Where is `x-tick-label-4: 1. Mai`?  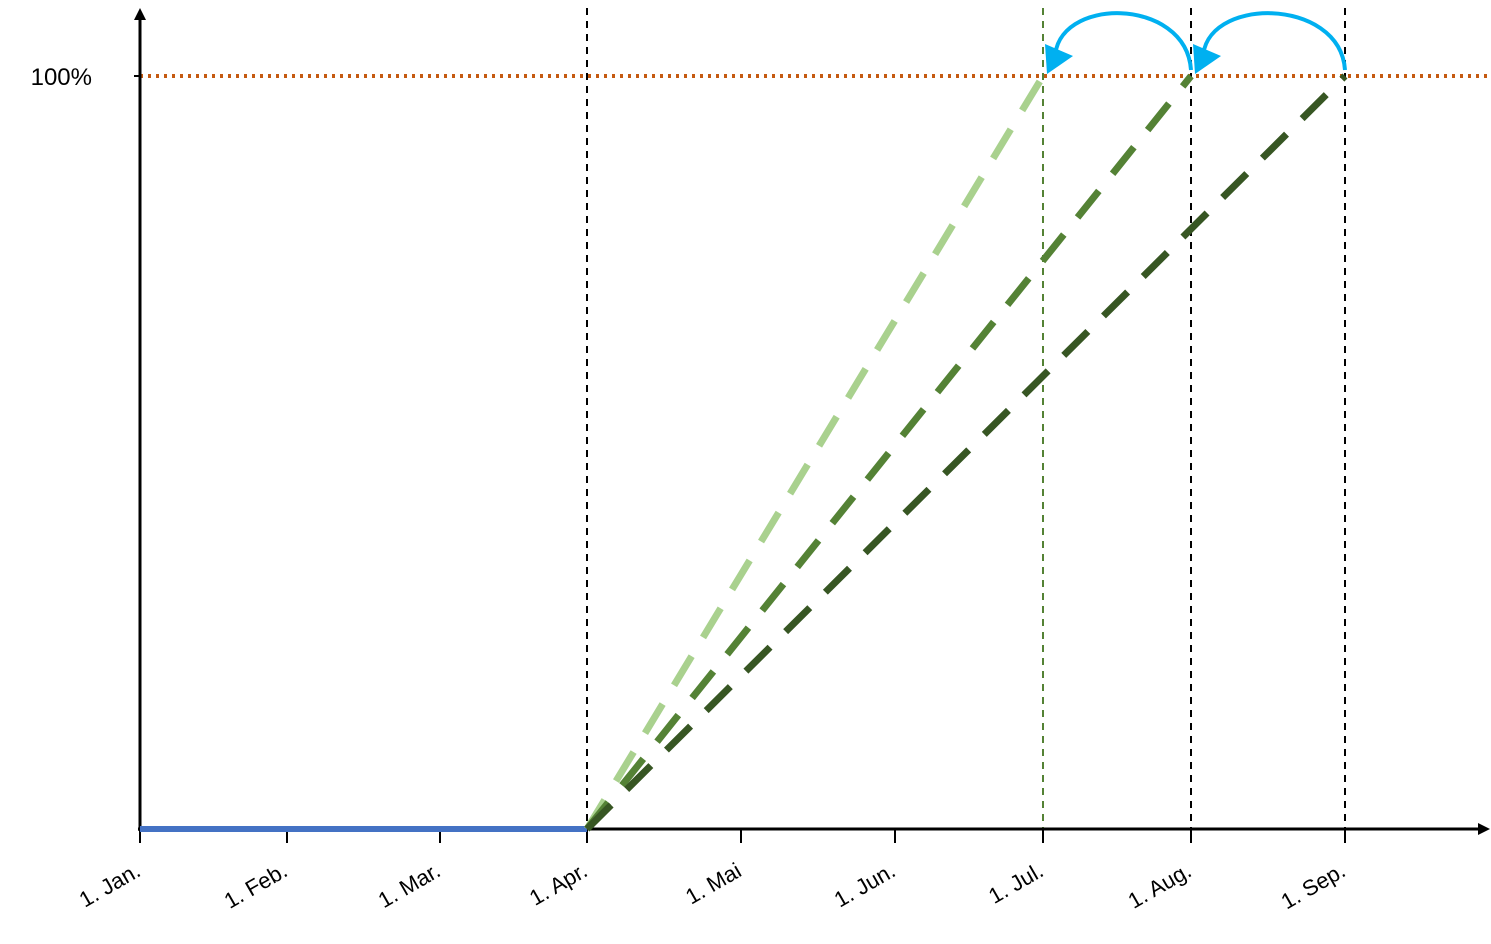 x-tick-label-4: 1. Mai is located at coordinates (713, 884).